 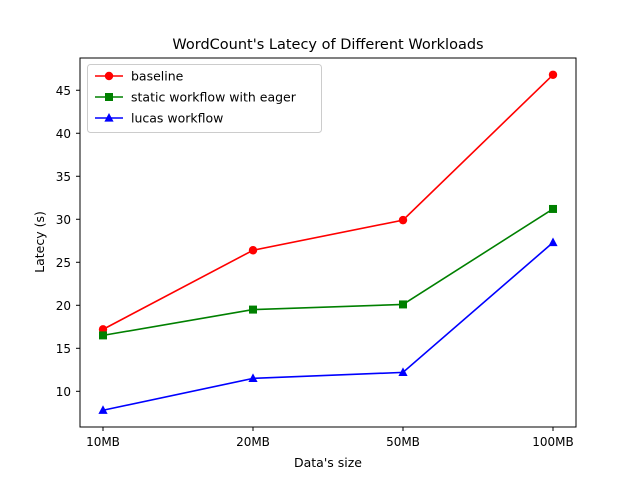 I want to click on x-tick-label: 50MB, so click(x=403, y=442).